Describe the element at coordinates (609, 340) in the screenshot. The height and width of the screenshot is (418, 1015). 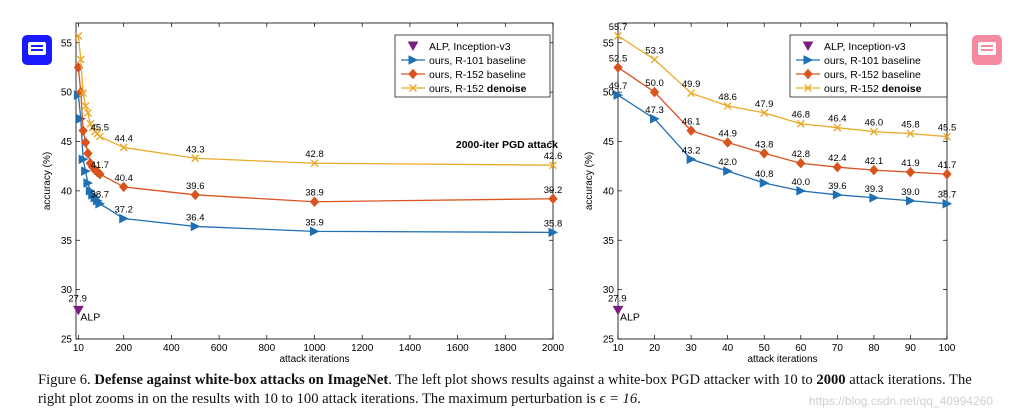
I see `y-tick-label: 25` at that location.